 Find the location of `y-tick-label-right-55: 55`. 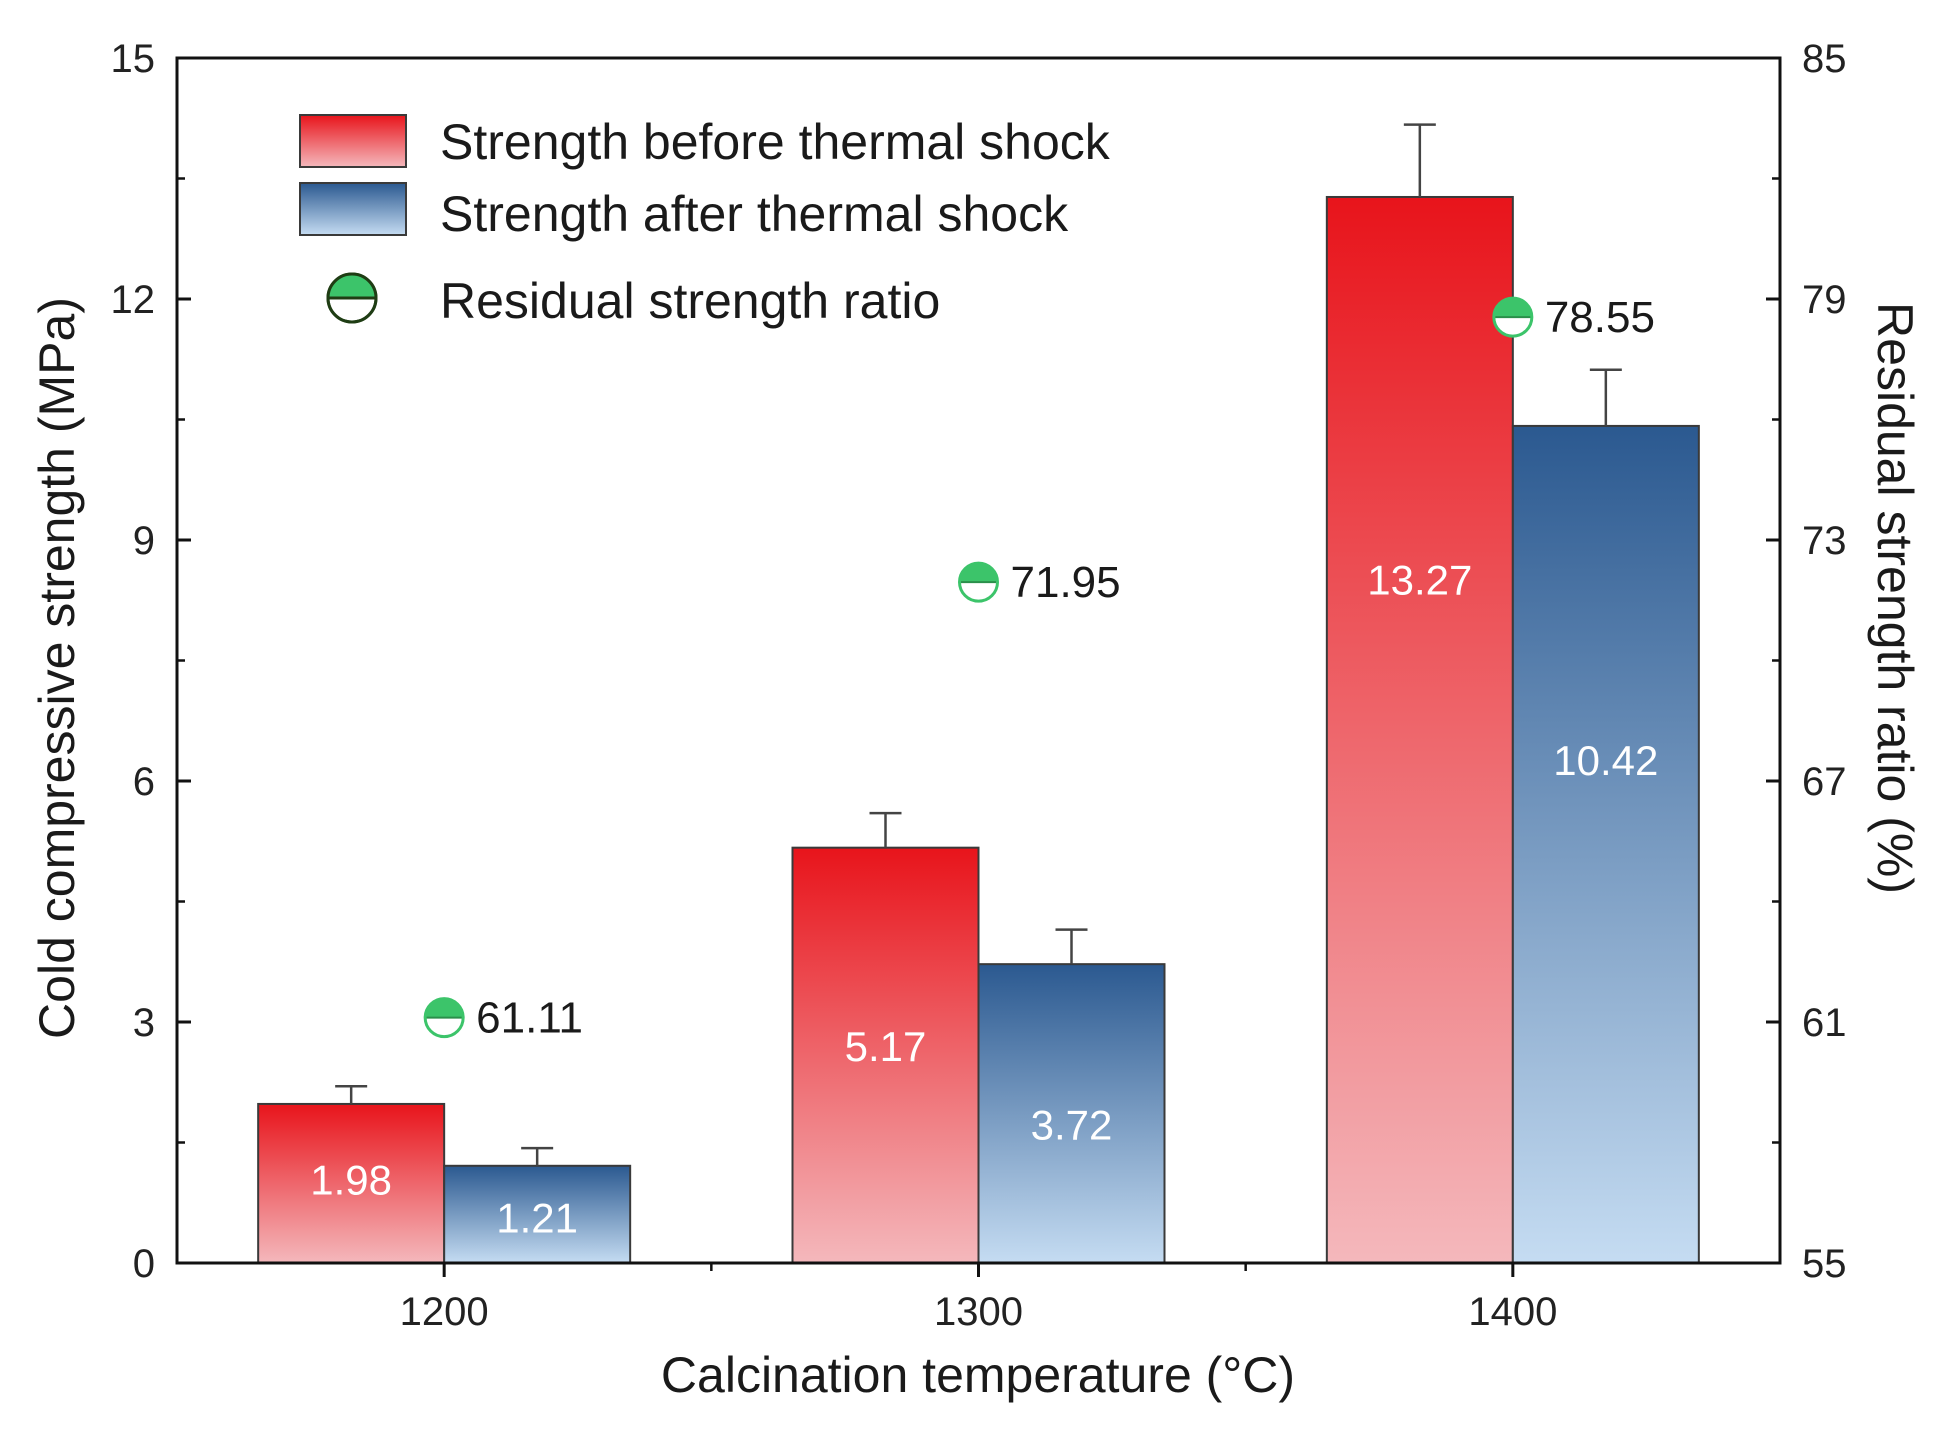

y-tick-label-right-55: 55 is located at coordinates (1824, 1264).